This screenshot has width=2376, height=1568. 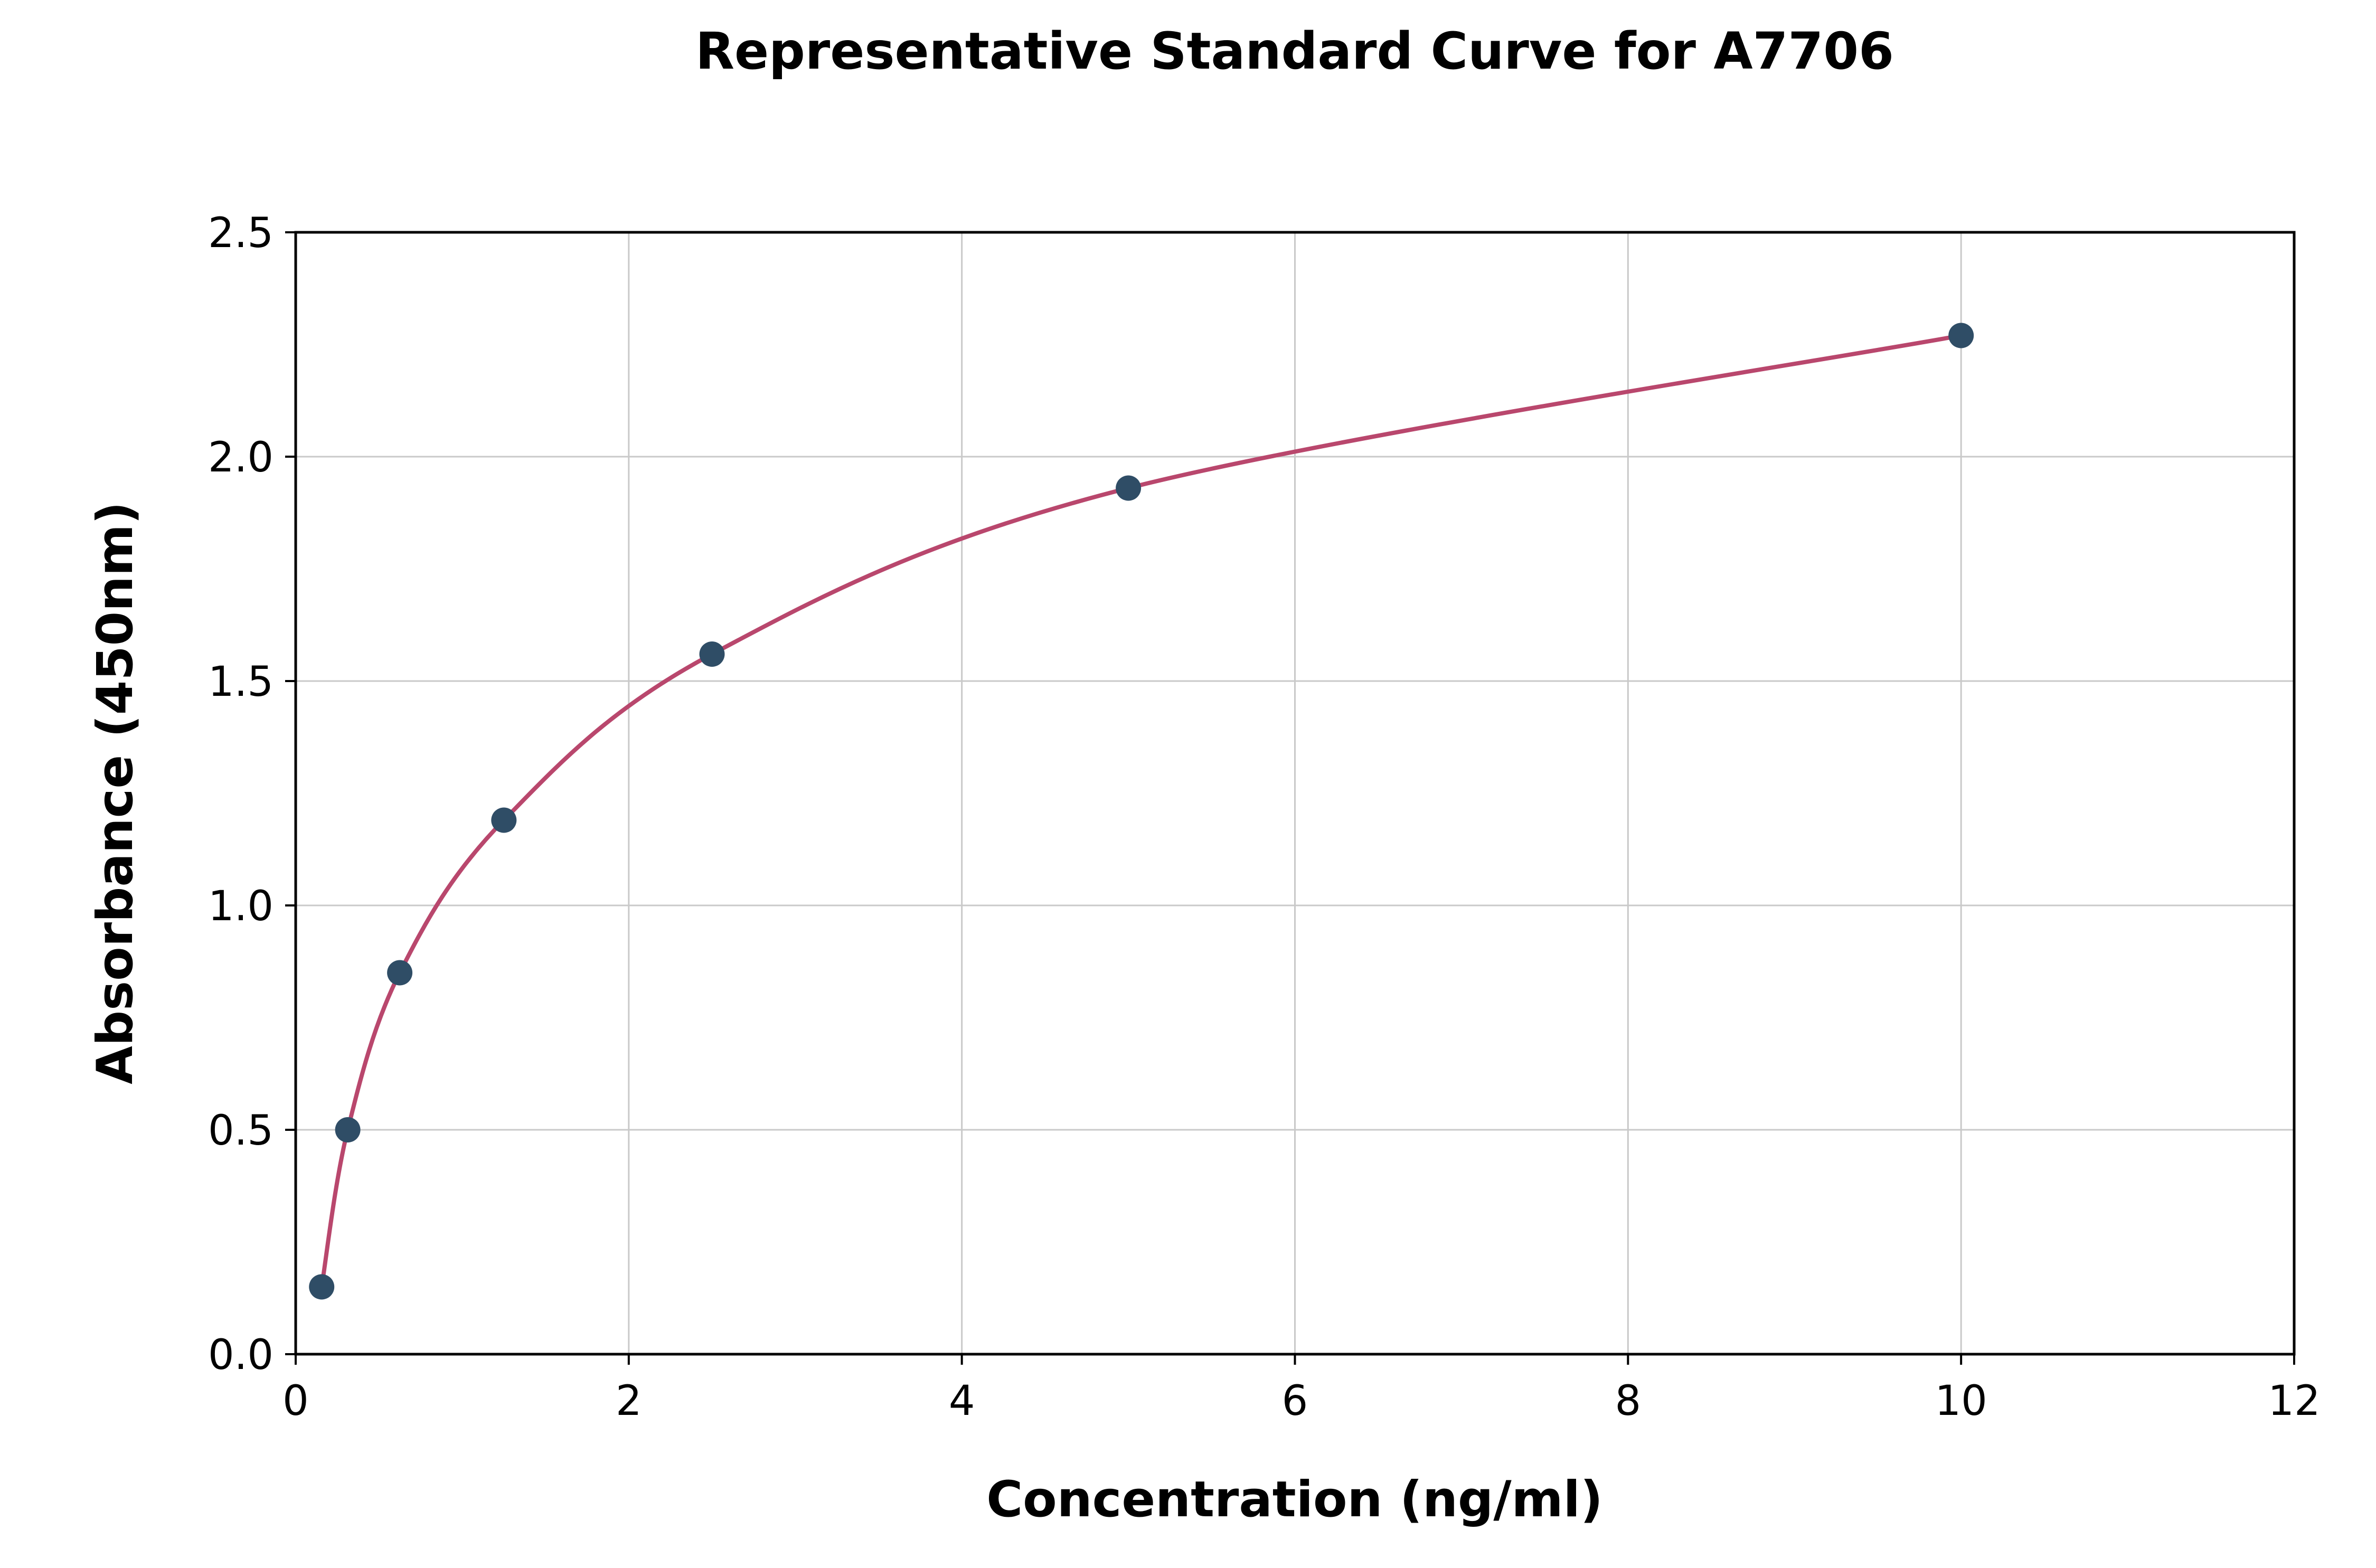 What do you see at coordinates (296, 1401) in the screenshot?
I see `x-tick-label: 0` at bounding box center [296, 1401].